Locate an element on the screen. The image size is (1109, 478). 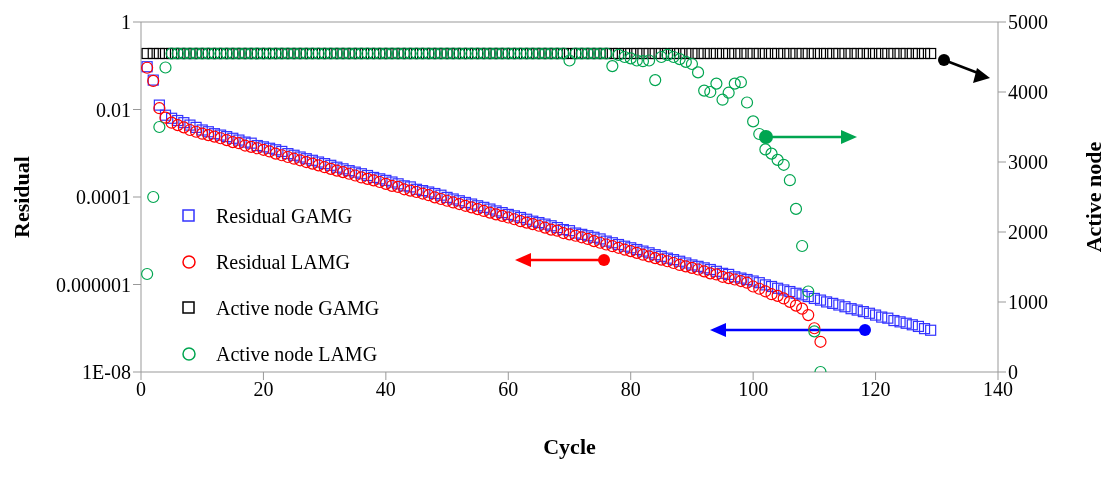
x-tick-label: 60 is located at coordinates (508, 389).